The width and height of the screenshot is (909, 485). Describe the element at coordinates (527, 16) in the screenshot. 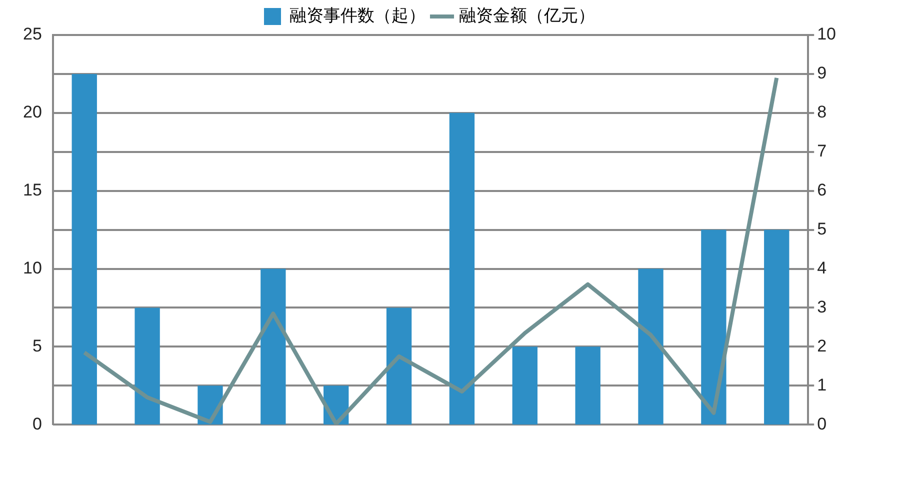

I see `legend-label: 融资金额（亿元）` at that location.